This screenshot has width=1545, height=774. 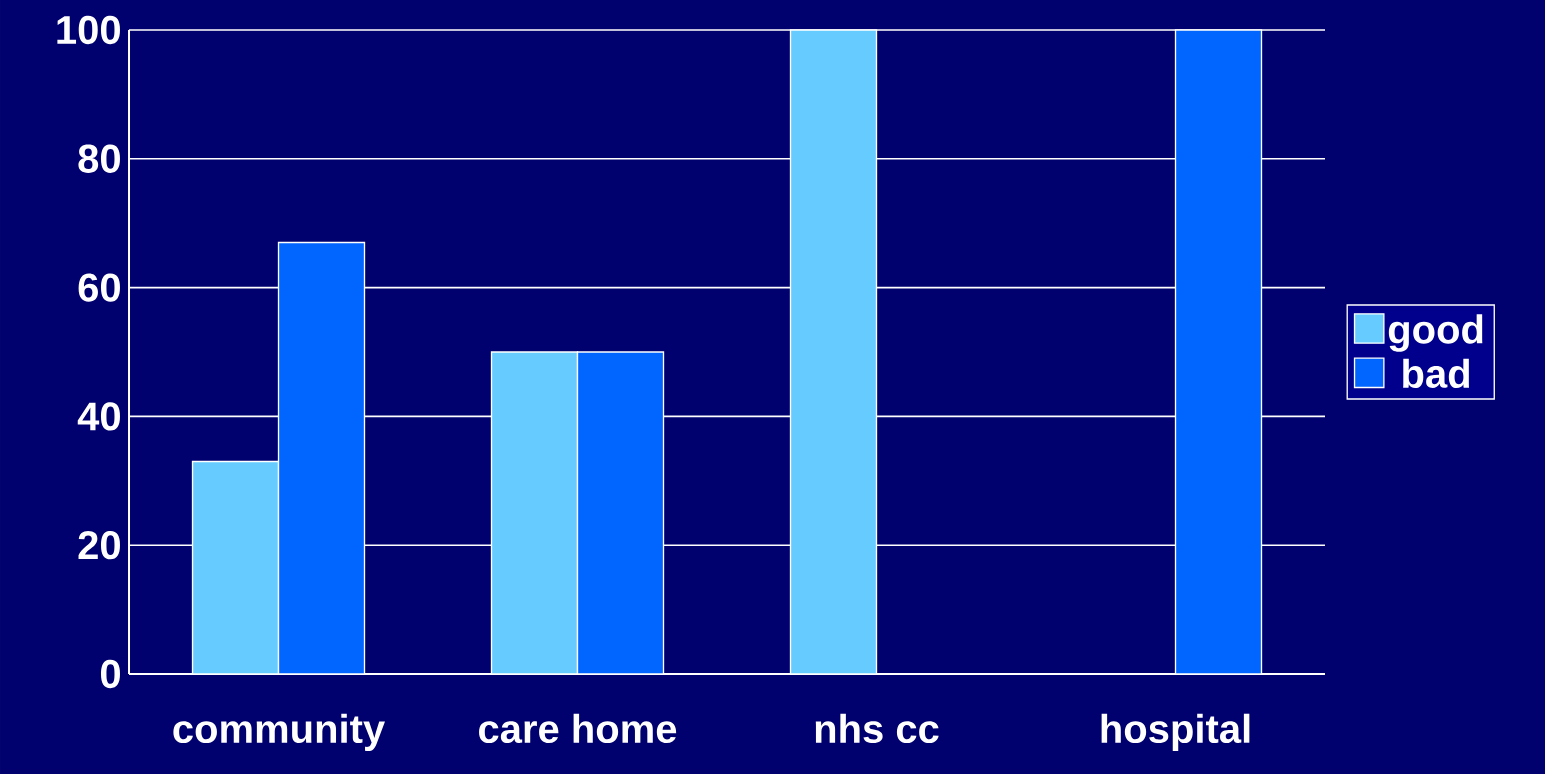 What do you see at coordinates (877, 728) in the screenshot?
I see `x-tick-label: nhs cc` at bounding box center [877, 728].